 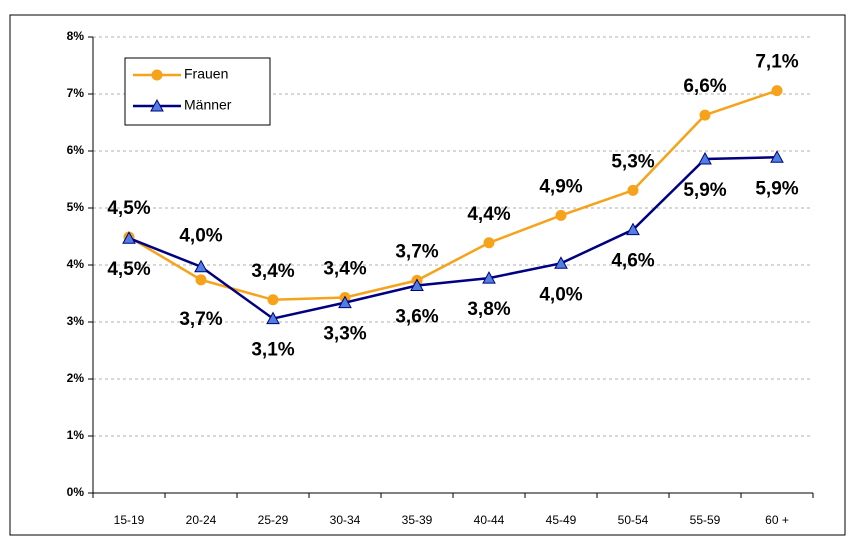 What do you see at coordinates (76, 36) in the screenshot?
I see `y-tick-label: 8%` at bounding box center [76, 36].